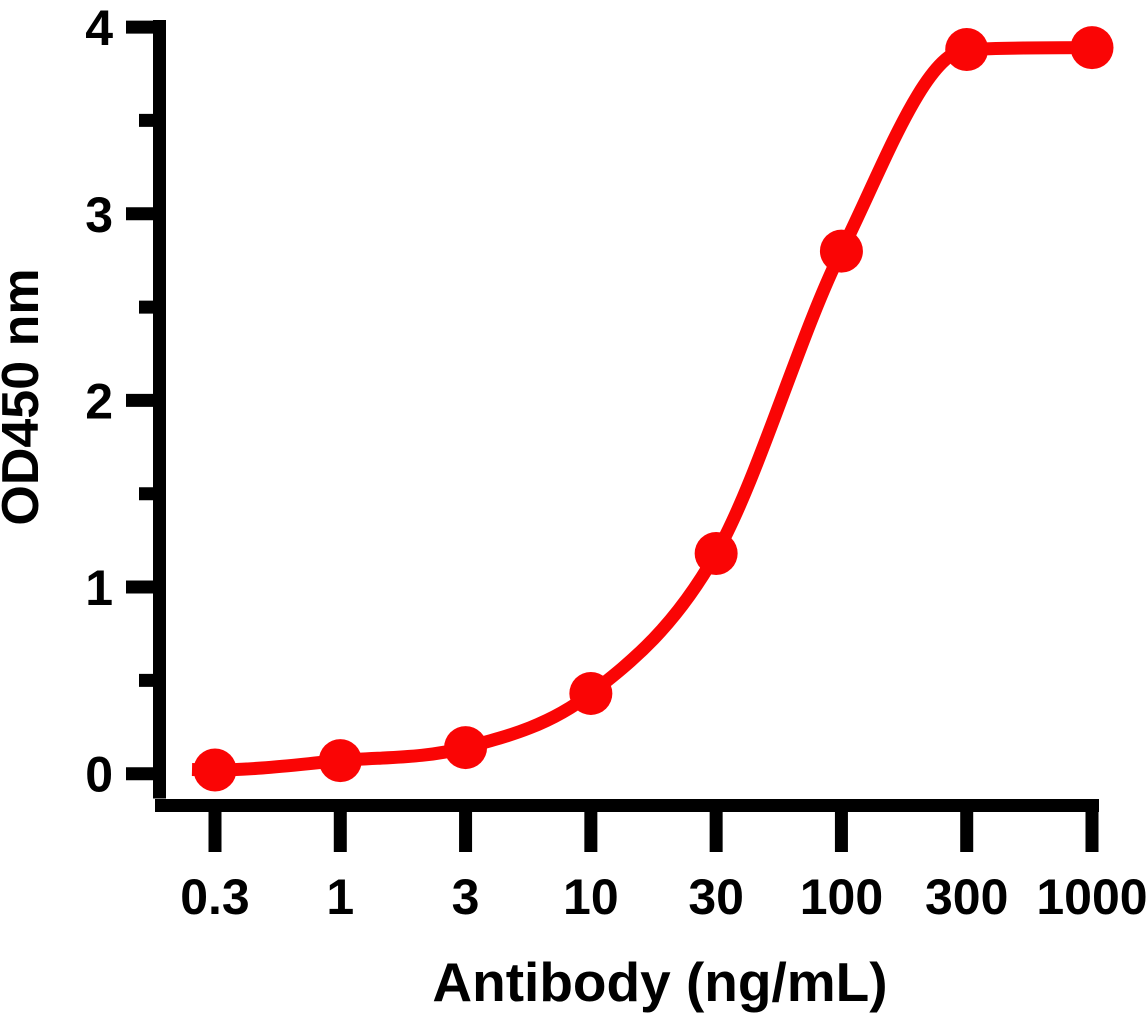 The image size is (1147, 1024). What do you see at coordinates (99, 215) in the screenshot?
I see `y-tick-label: 3` at bounding box center [99, 215].